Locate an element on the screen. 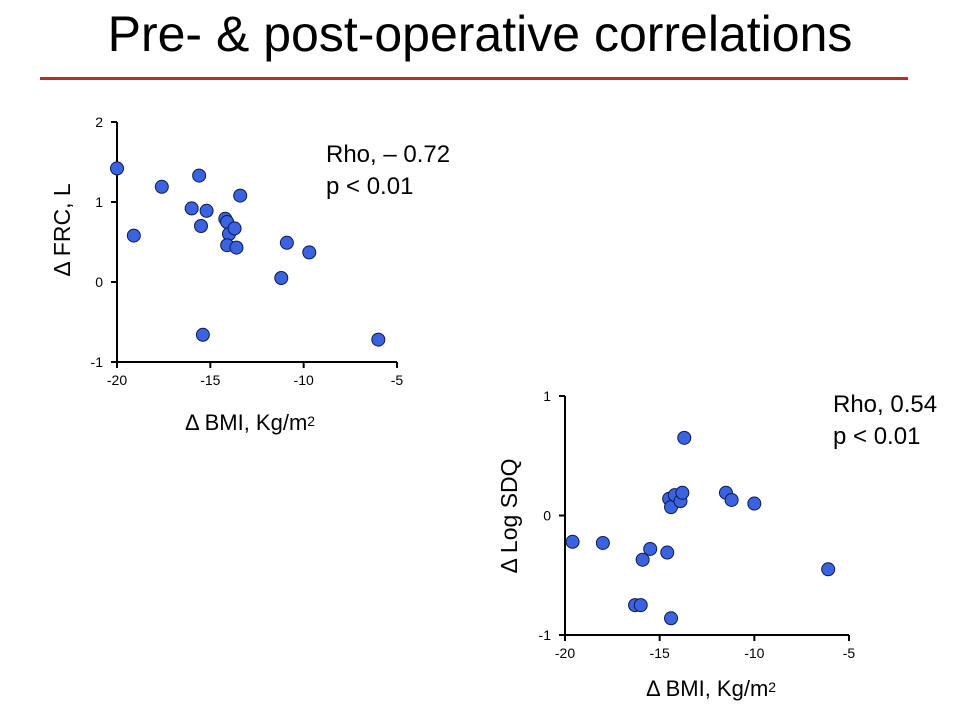 Image resolution: width=960 pixels, height=720 pixels. chart1-x-axis-label: Δ BMI, Kg/m2 is located at coordinates (250, 422).